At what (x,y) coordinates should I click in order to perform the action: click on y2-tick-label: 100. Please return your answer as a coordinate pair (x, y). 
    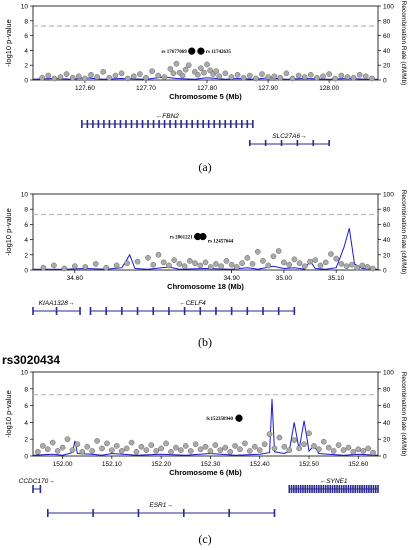
    Looking at the image, I should click on (388, 195).